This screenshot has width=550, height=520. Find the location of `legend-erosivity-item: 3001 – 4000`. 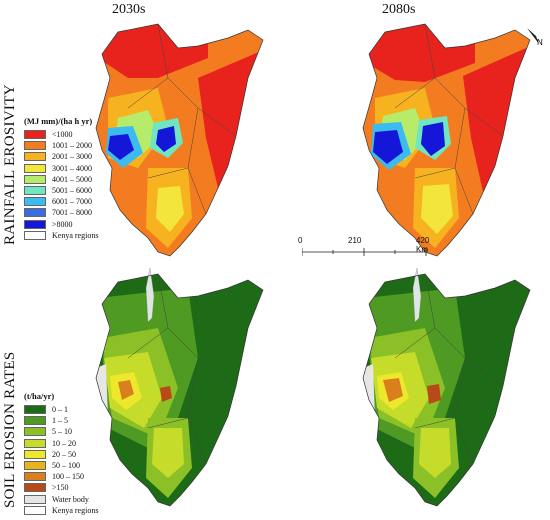

legend-erosivity-item: 3001 – 4000 is located at coordinates (61, 168).